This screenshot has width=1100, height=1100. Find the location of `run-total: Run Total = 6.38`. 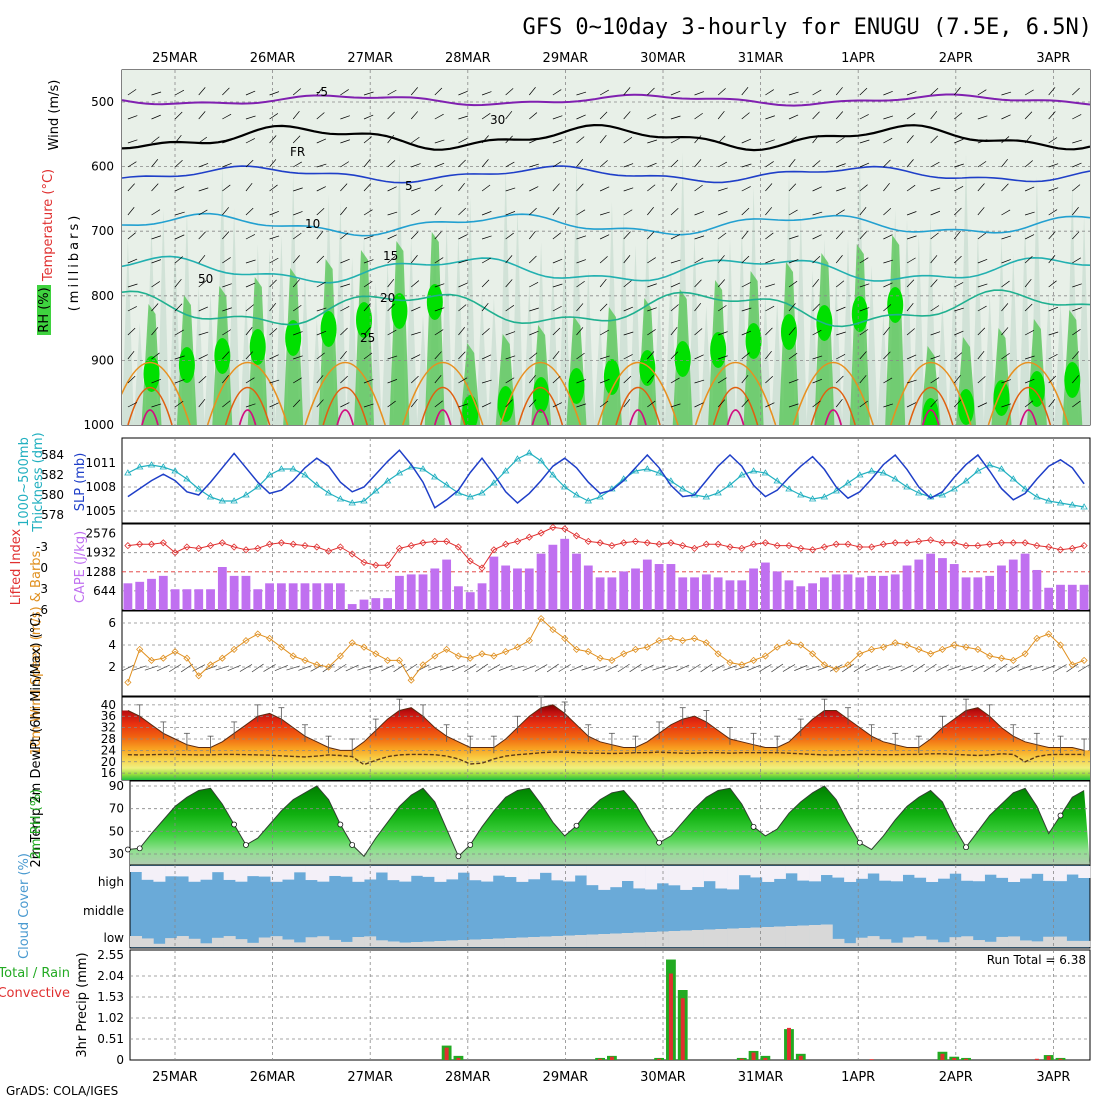

run-total: Run Total = 6.38 is located at coordinates (1036, 960).